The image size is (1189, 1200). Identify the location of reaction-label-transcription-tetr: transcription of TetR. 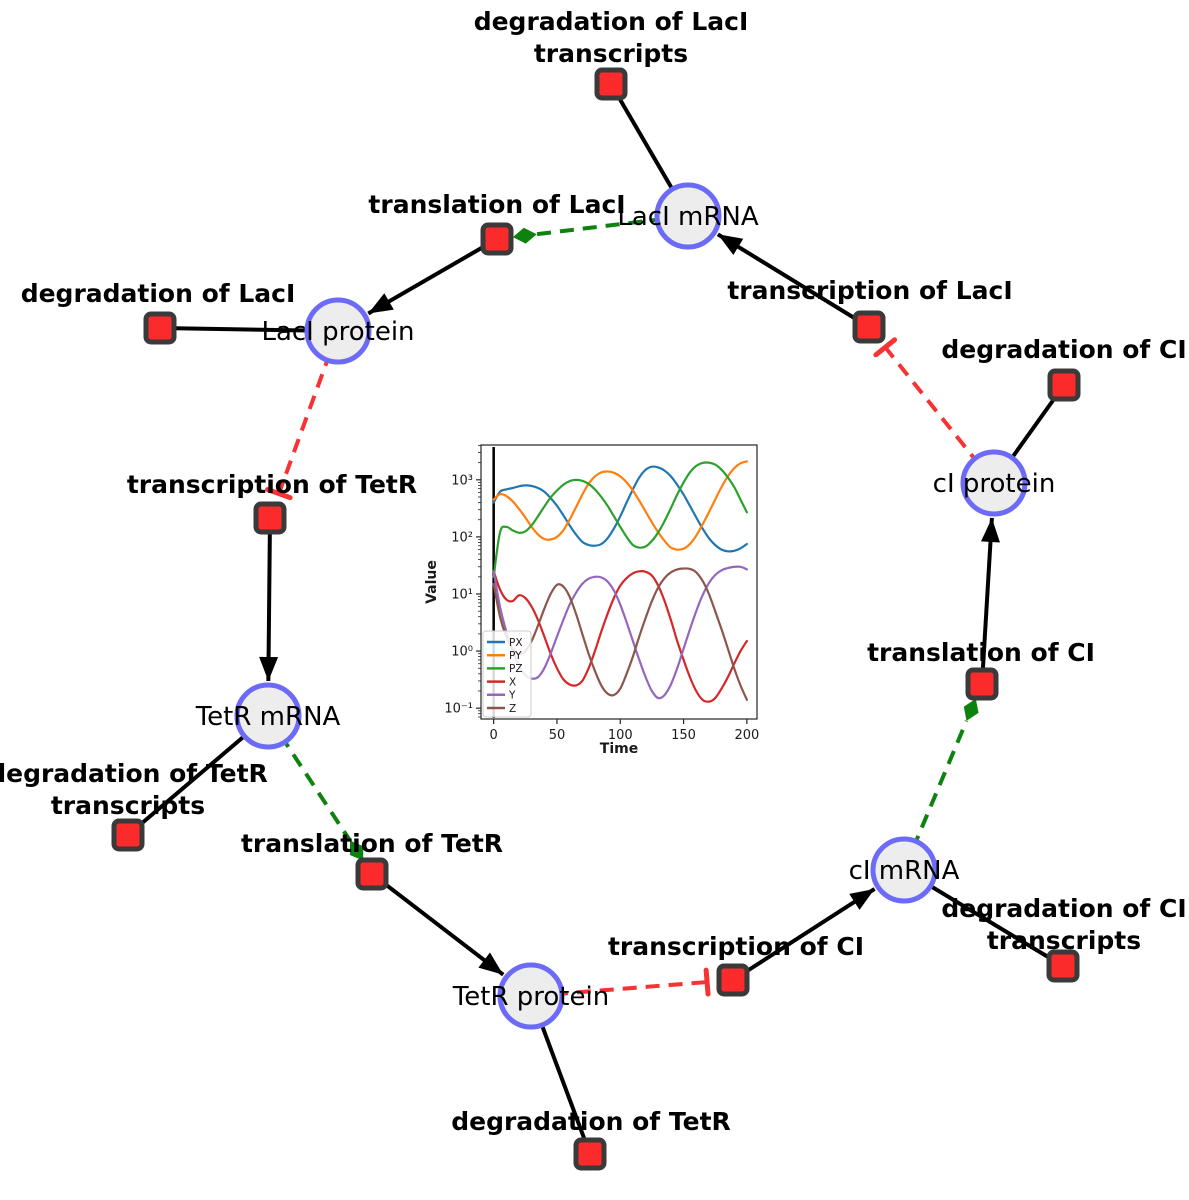
(272, 484).